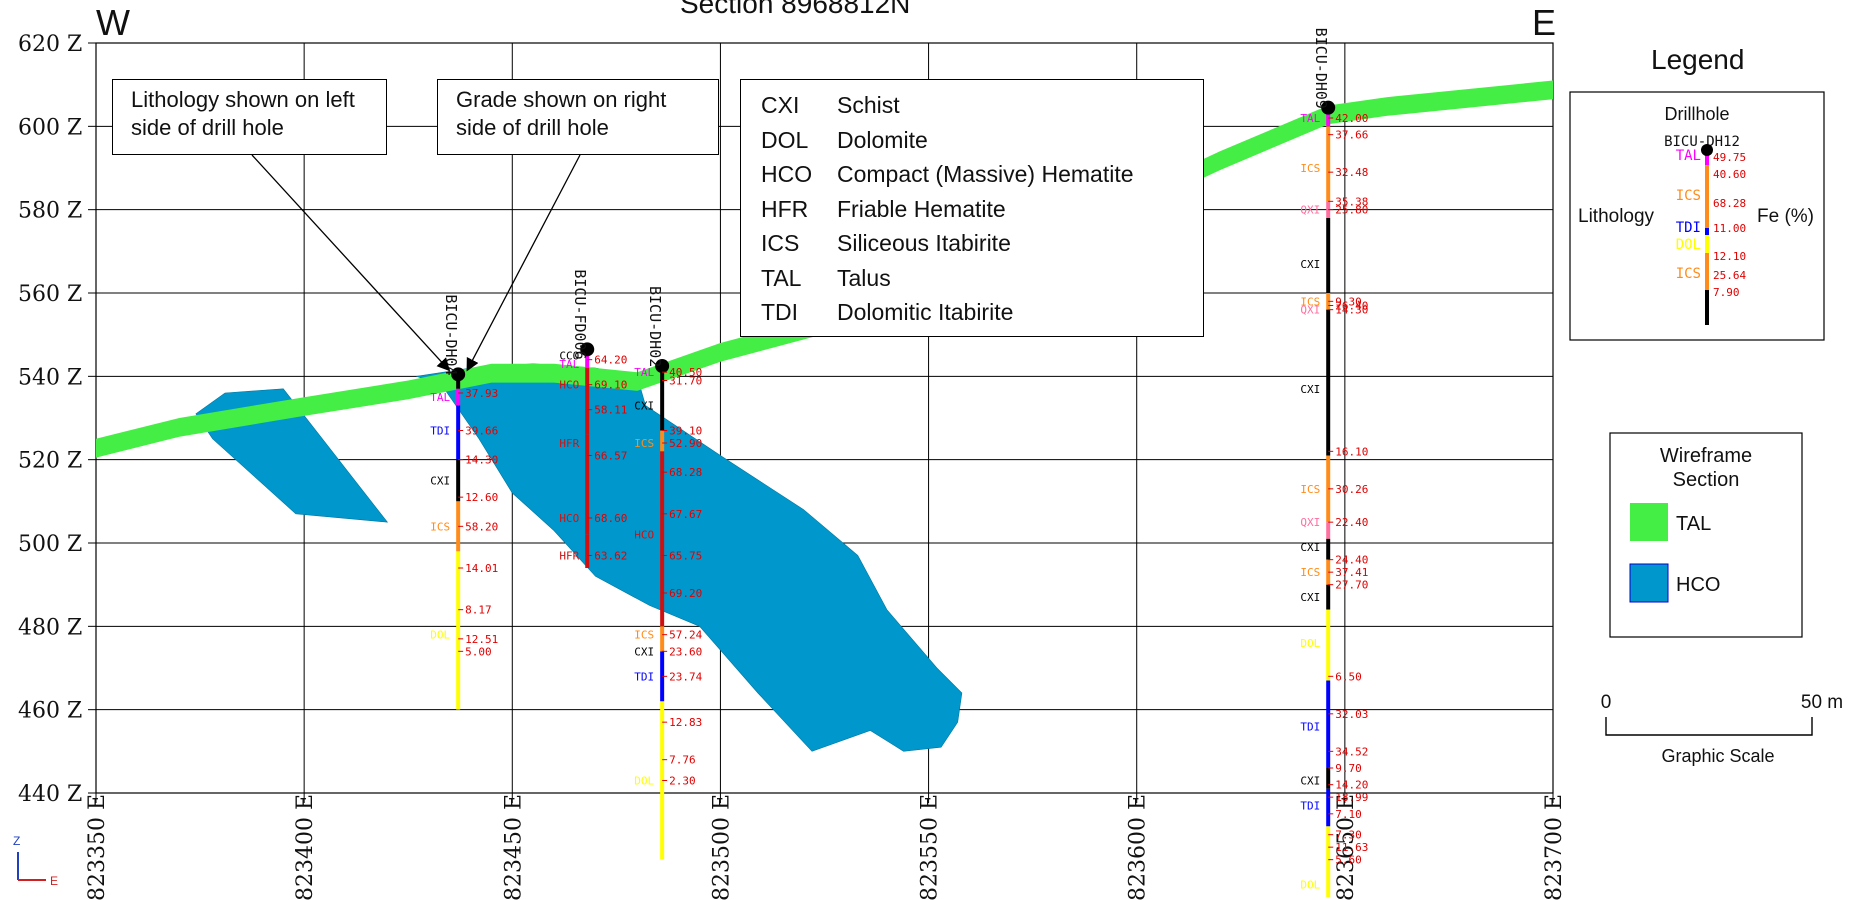 The height and width of the screenshot is (900, 1857). What do you see at coordinates (1606, 702) in the screenshot?
I see `scale-zero-label: 0` at bounding box center [1606, 702].